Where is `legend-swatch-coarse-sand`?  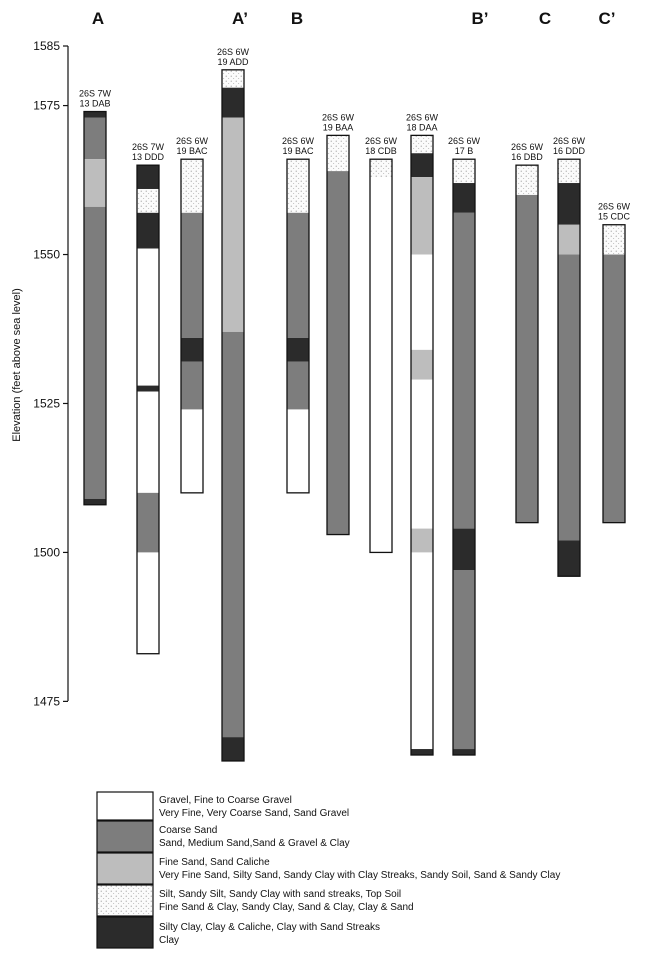 legend-swatch-coarse-sand is located at coordinates (125, 836).